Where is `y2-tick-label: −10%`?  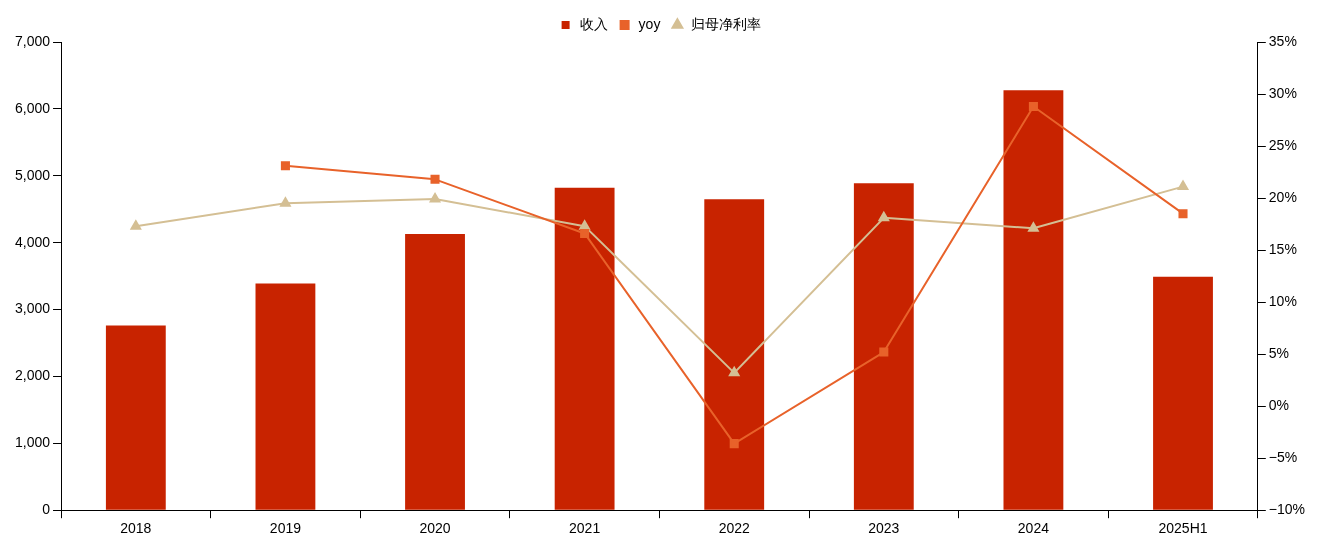
y2-tick-label: −10% is located at coordinates (1287, 509).